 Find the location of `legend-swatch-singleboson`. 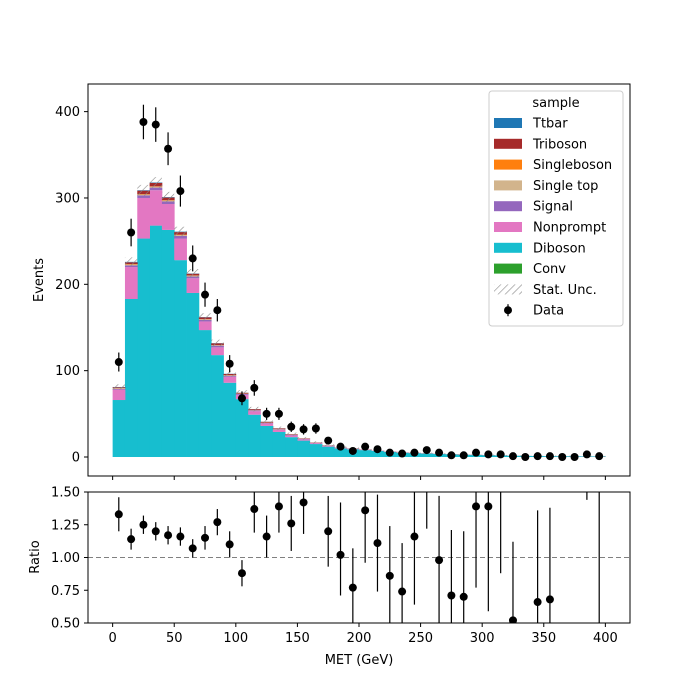

legend-swatch-singleboson is located at coordinates (508, 164).